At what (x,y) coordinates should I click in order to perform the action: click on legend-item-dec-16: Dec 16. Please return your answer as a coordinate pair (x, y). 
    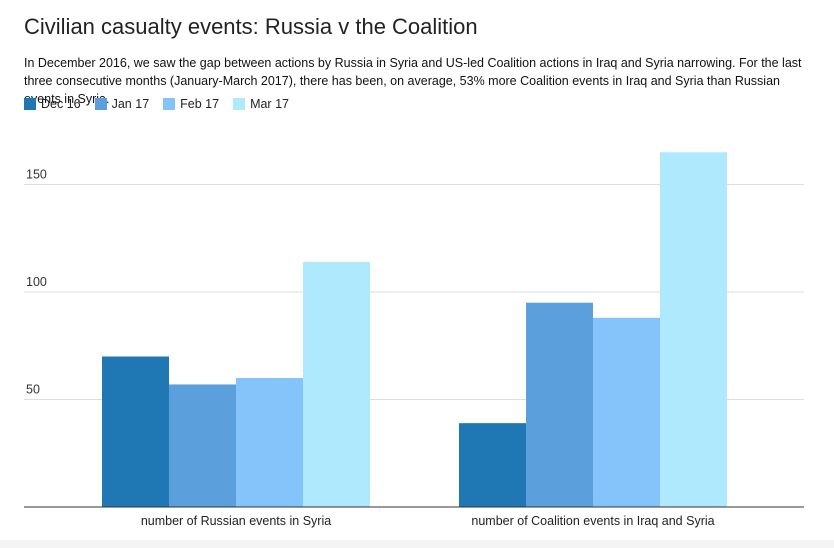
    Looking at the image, I should click on (52, 104).